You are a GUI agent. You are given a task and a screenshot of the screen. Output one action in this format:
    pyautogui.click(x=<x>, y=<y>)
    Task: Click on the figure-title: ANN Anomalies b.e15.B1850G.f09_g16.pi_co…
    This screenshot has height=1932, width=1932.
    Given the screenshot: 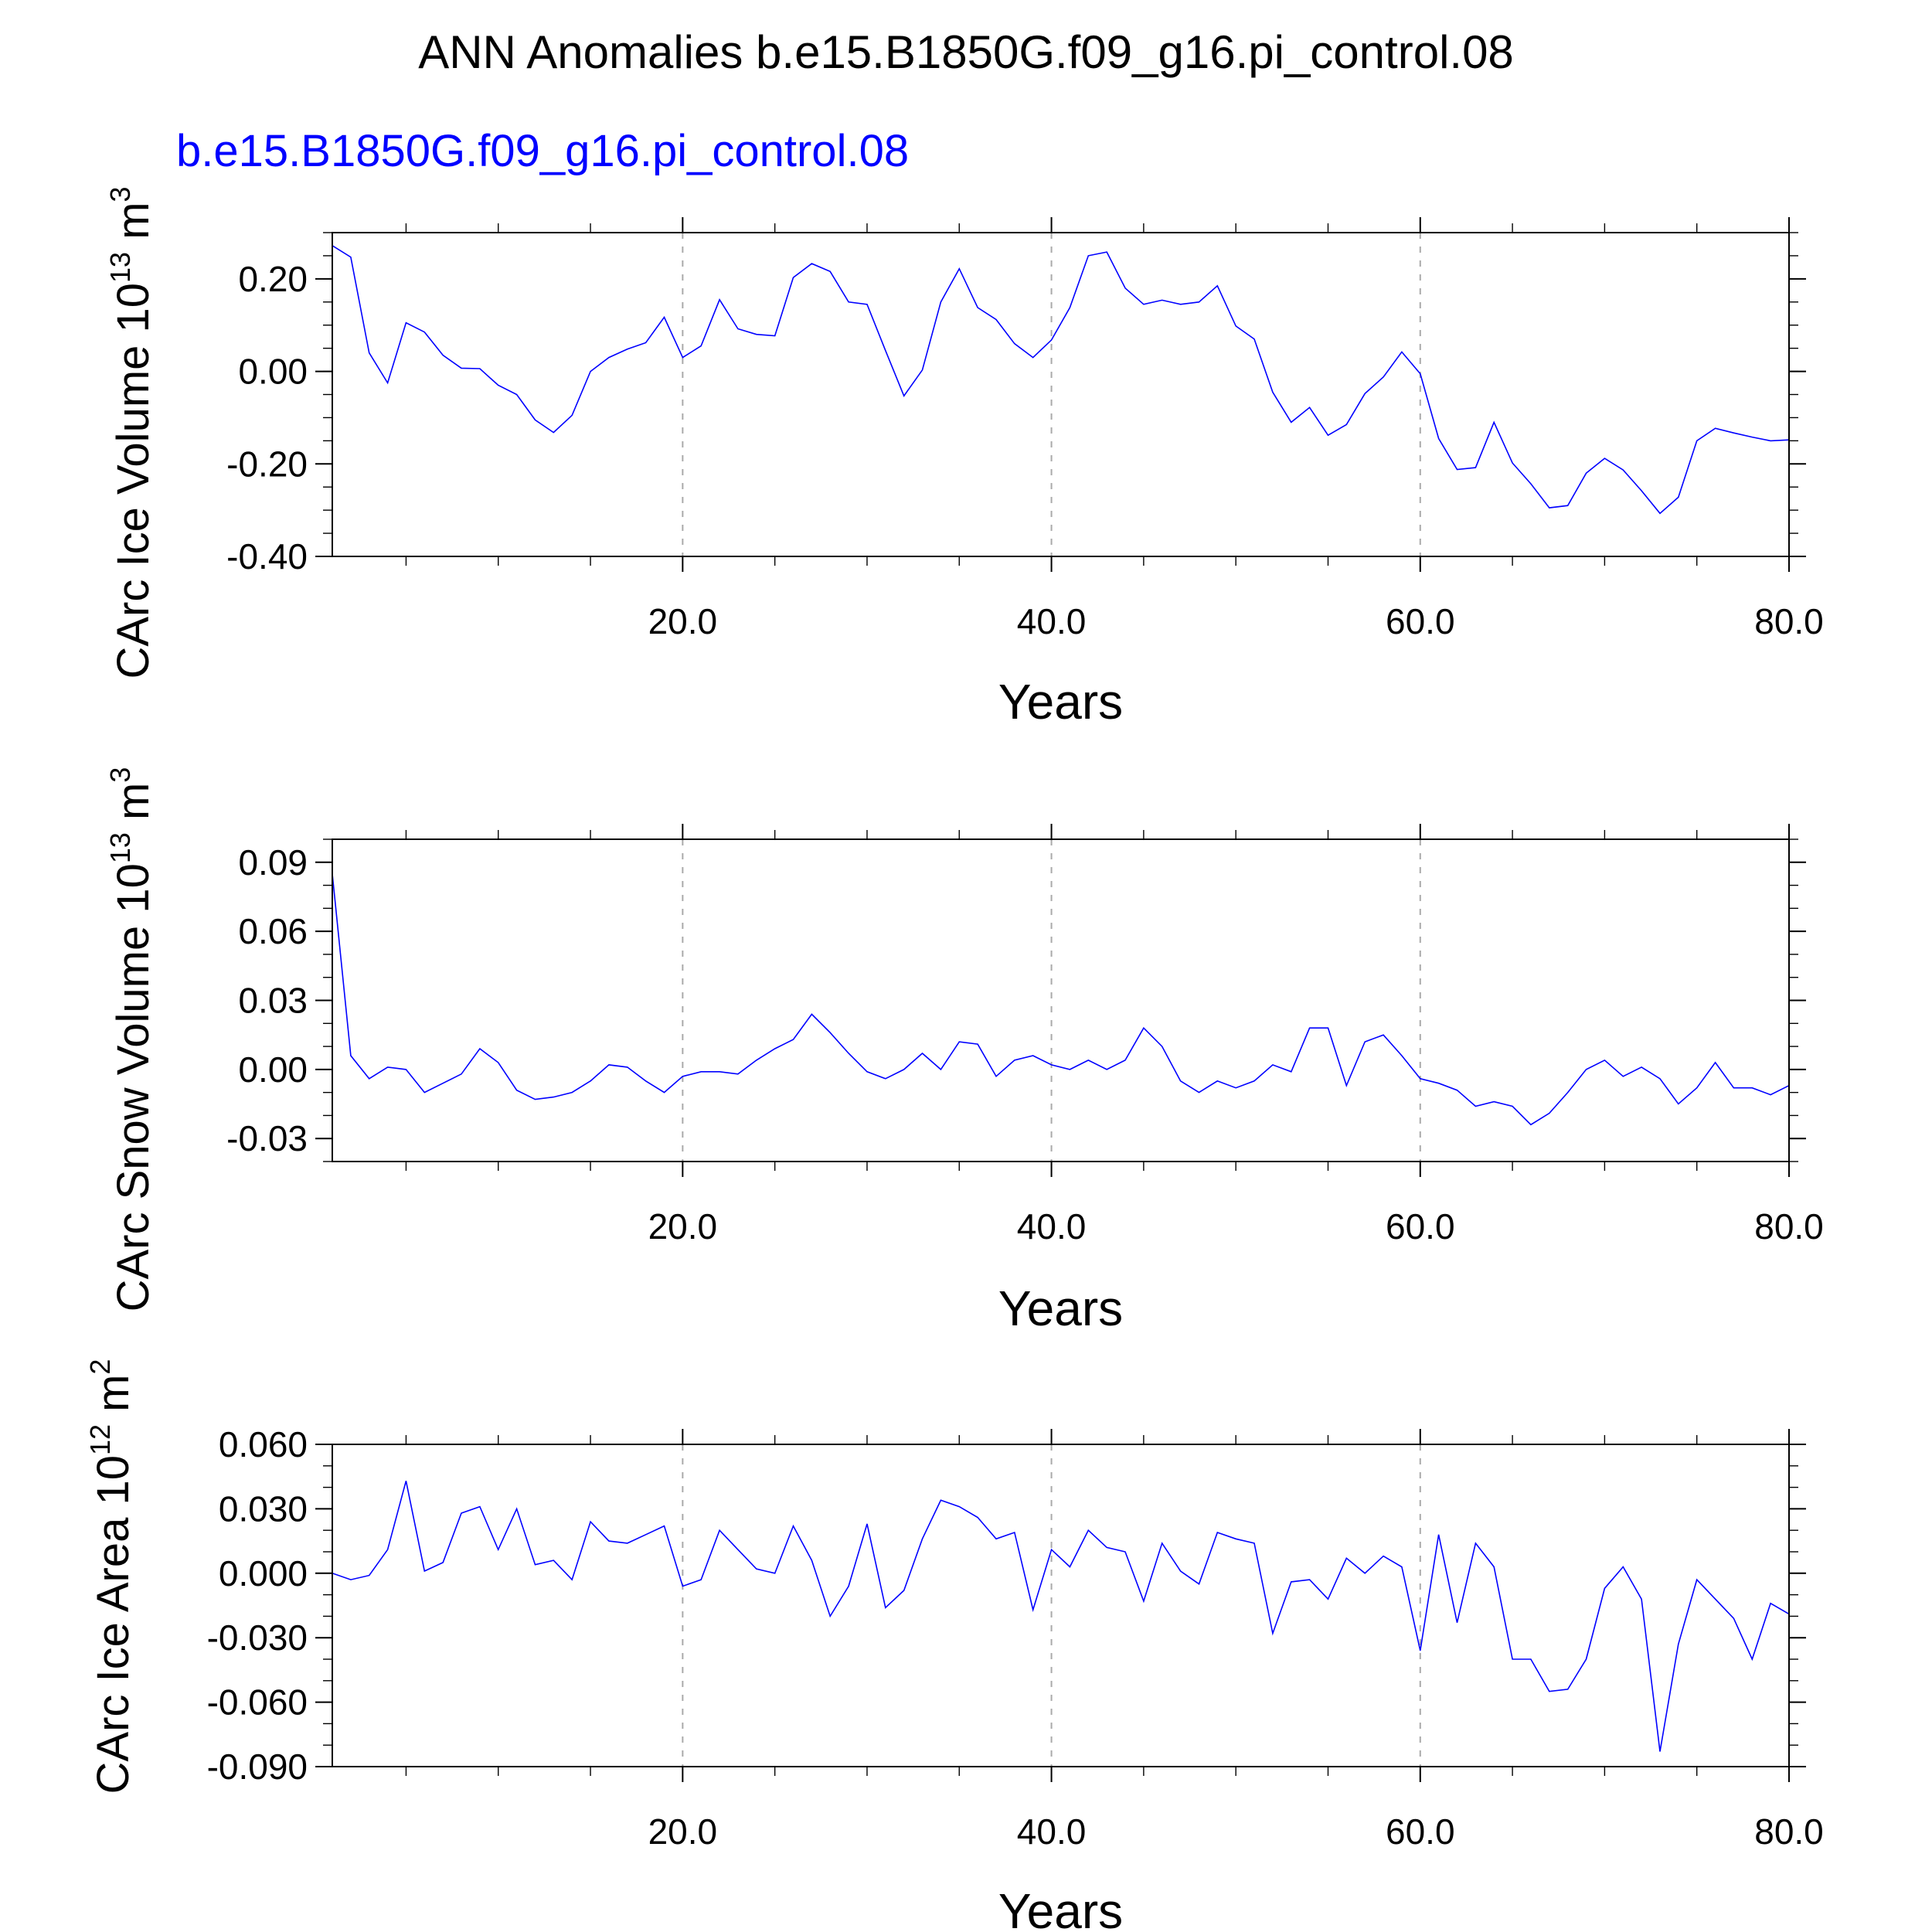 What is the action you would take?
    pyautogui.click(x=966, y=52)
    